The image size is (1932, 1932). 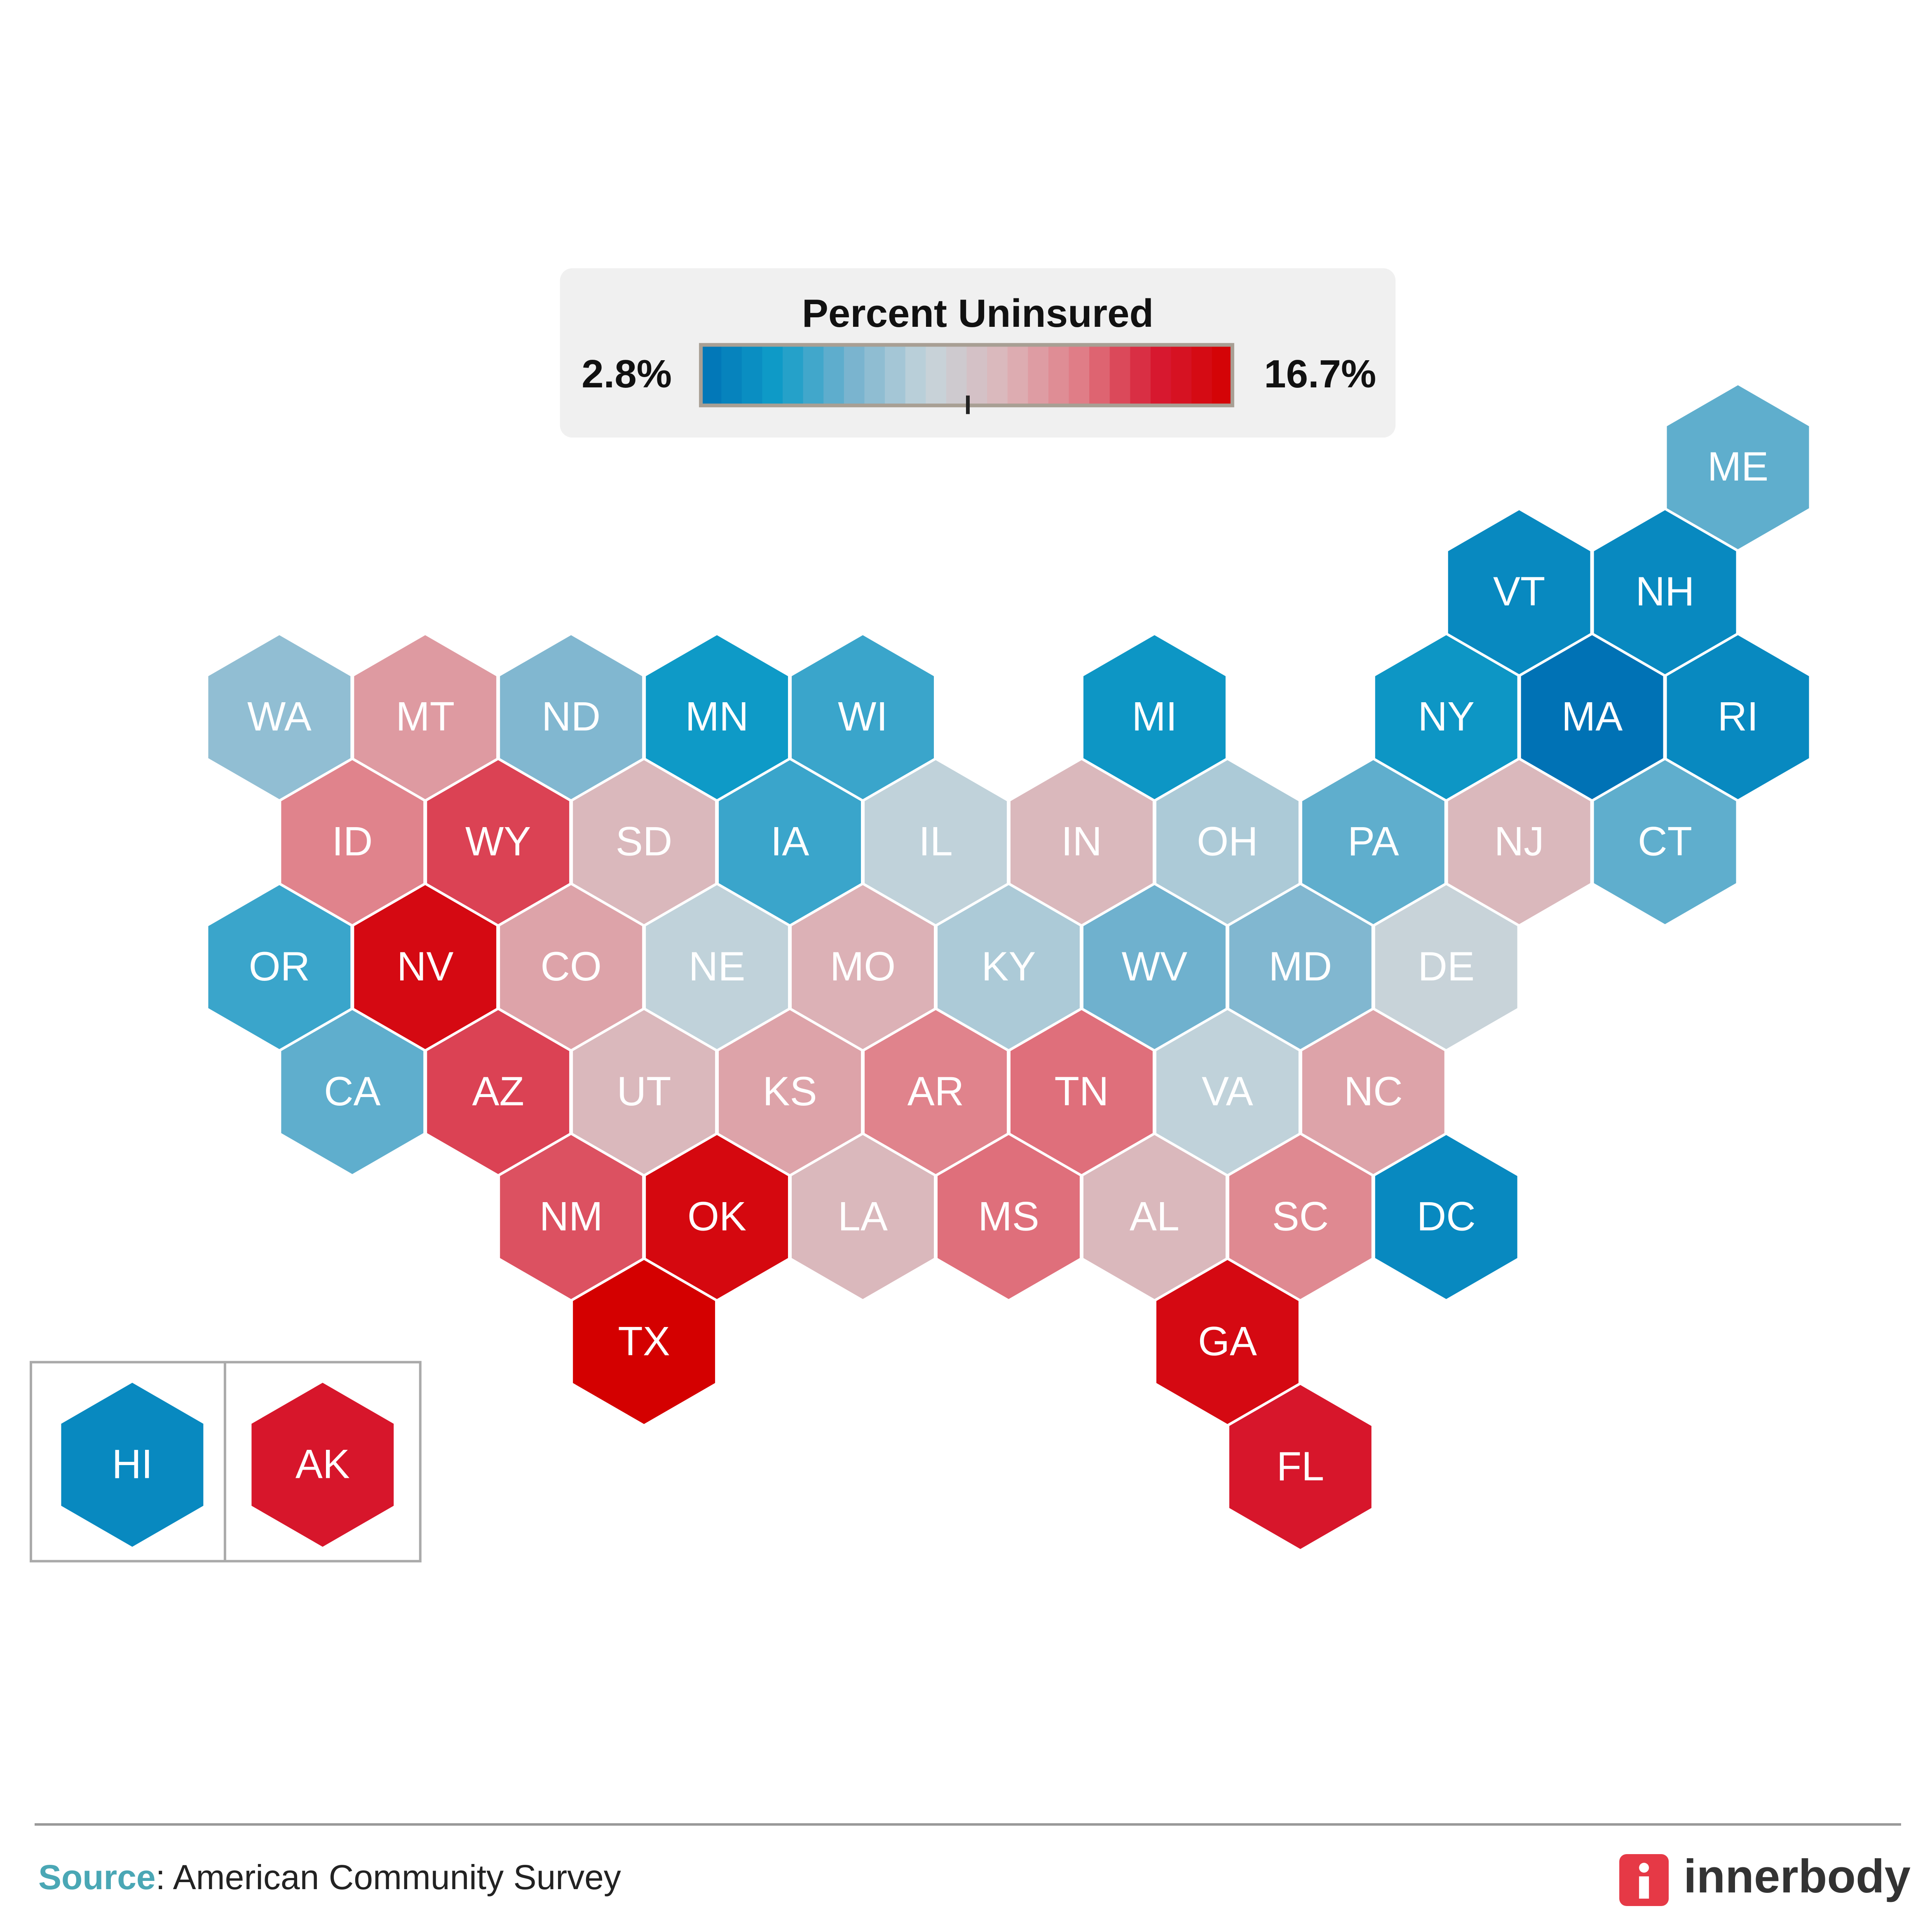 I want to click on state-label: DE, so click(x=1447, y=966).